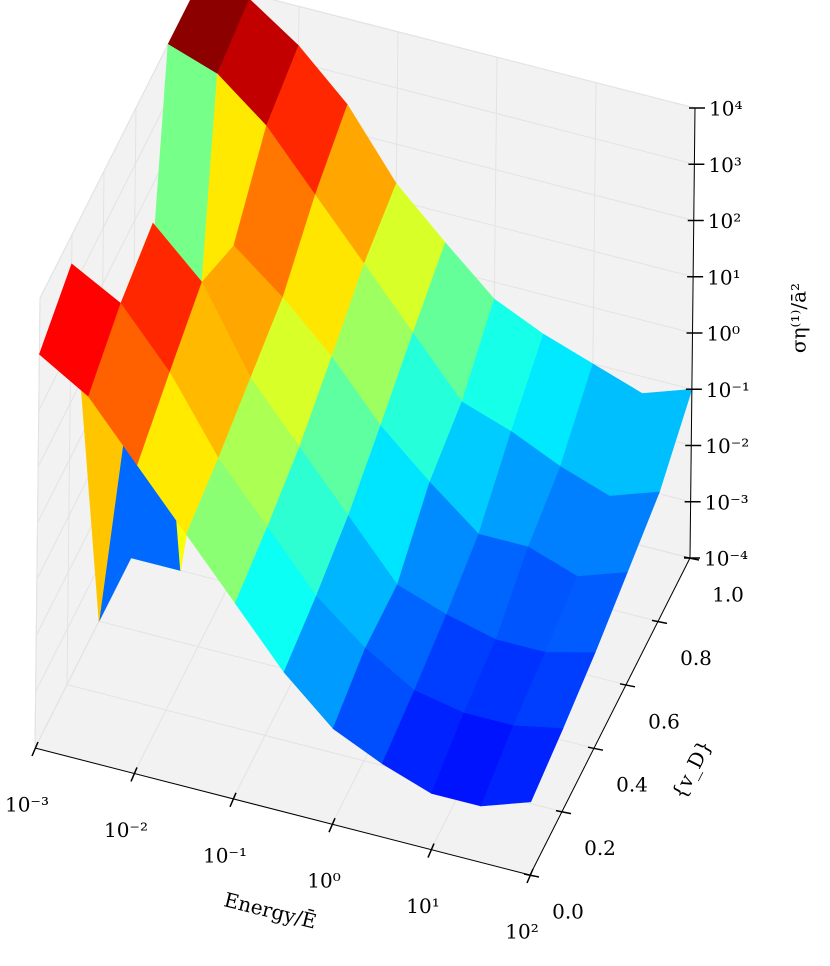 The width and height of the screenshot is (830, 966). What do you see at coordinates (727, 446) in the screenshot?
I see `z-tick-label: 10⁻²` at bounding box center [727, 446].